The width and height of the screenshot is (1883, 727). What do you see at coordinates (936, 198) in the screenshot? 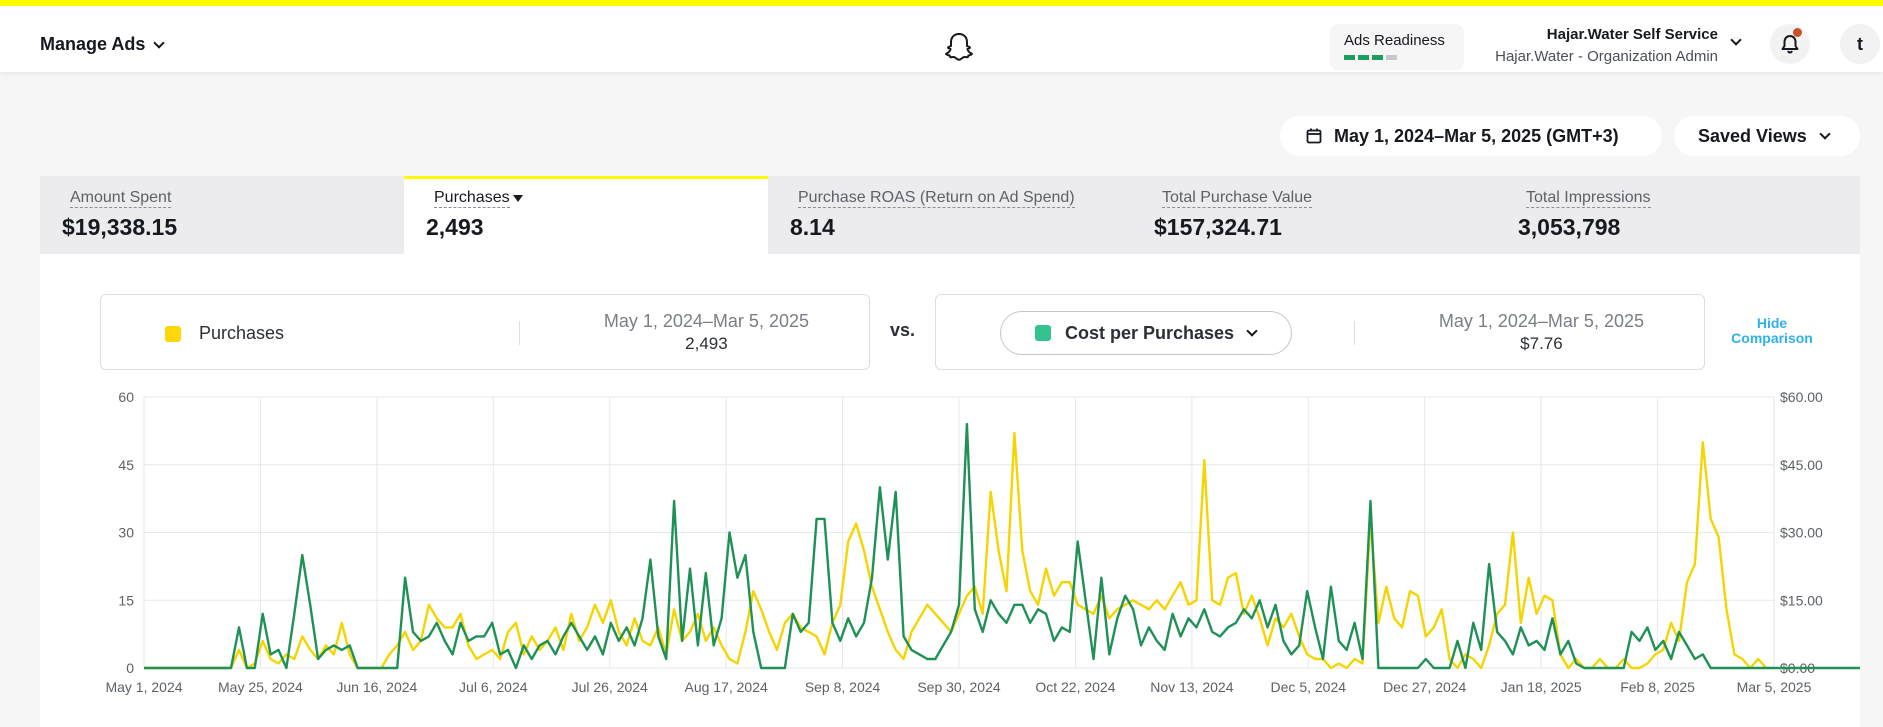
I see `metric-label: Purchase ROAS (Return on Ad Spend)` at bounding box center [936, 198].